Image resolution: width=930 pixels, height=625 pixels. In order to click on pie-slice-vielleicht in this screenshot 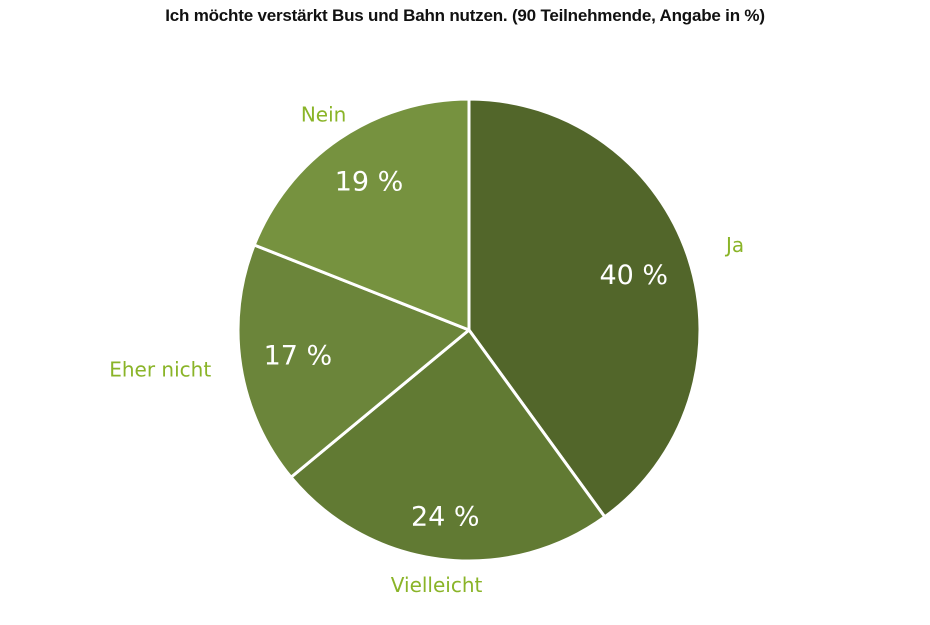, I will do `click(448, 445)`.